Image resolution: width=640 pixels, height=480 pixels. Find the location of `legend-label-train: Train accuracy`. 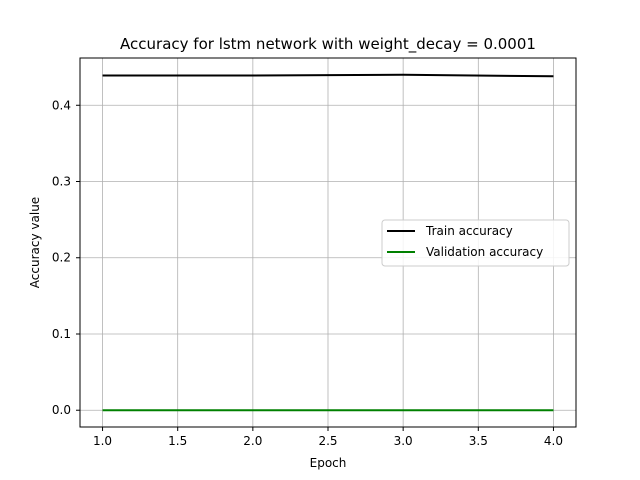

legend-label-train: Train accuracy is located at coordinates (469, 231).